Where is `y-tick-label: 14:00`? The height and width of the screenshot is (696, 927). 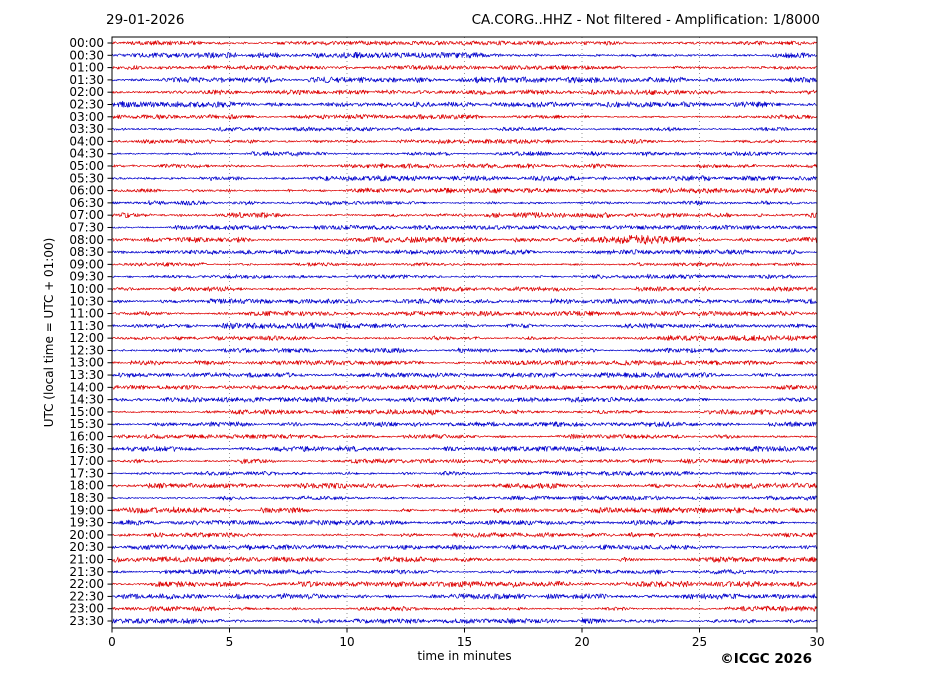 y-tick-label: 14:00 is located at coordinates (86, 387).